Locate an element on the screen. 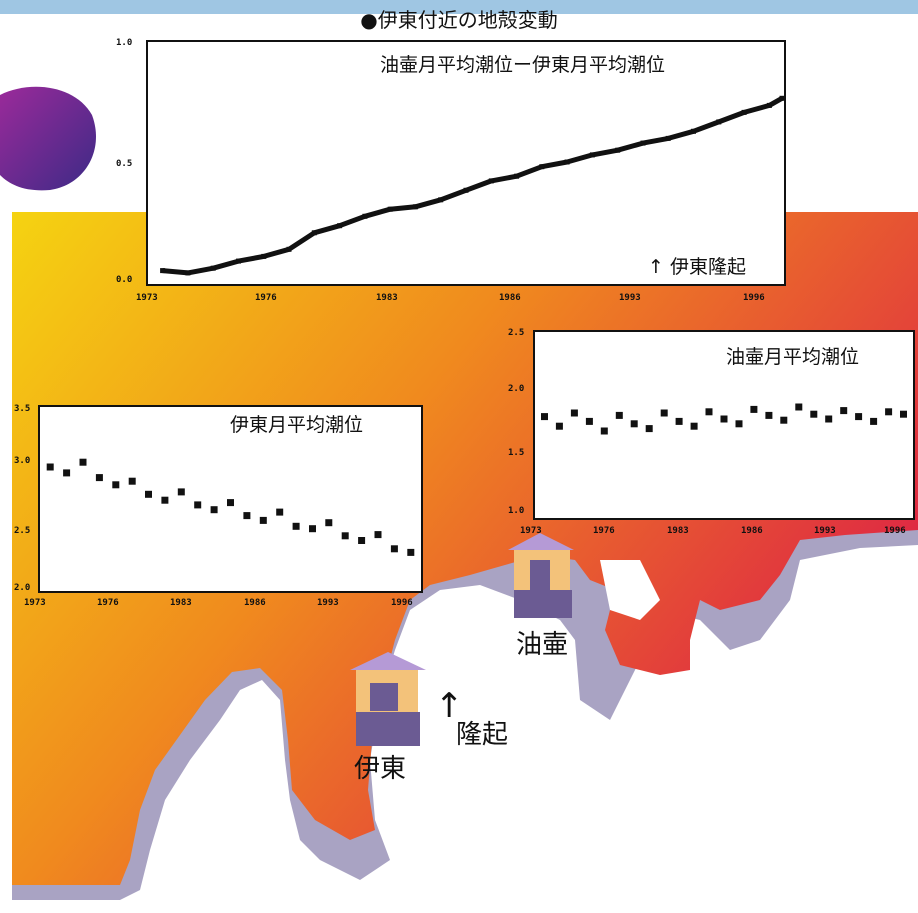 This screenshot has width=918, height=913. chart2-xtick-4: 1986 is located at coordinates (255, 603).